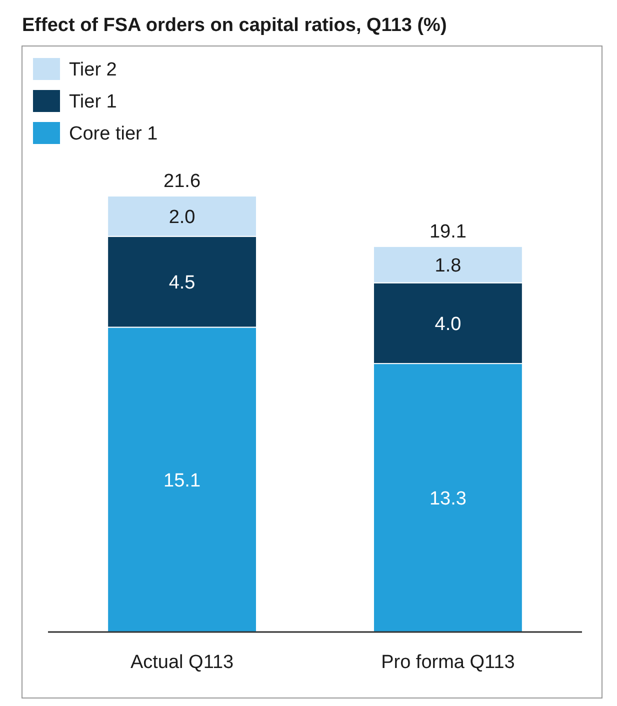 The width and height of the screenshot is (617, 706). What do you see at coordinates (182, 181) in the screenshot?
I see `total-label: 21.6` at bounding box center [182, 181].